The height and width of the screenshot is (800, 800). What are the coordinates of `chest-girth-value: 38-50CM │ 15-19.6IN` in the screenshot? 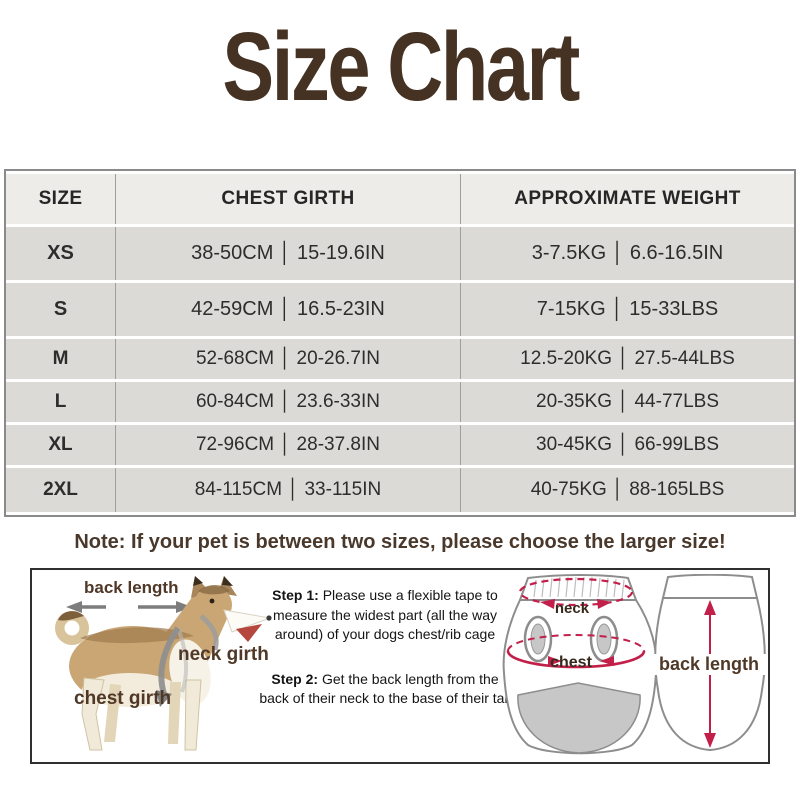 It's located at (288, 253).